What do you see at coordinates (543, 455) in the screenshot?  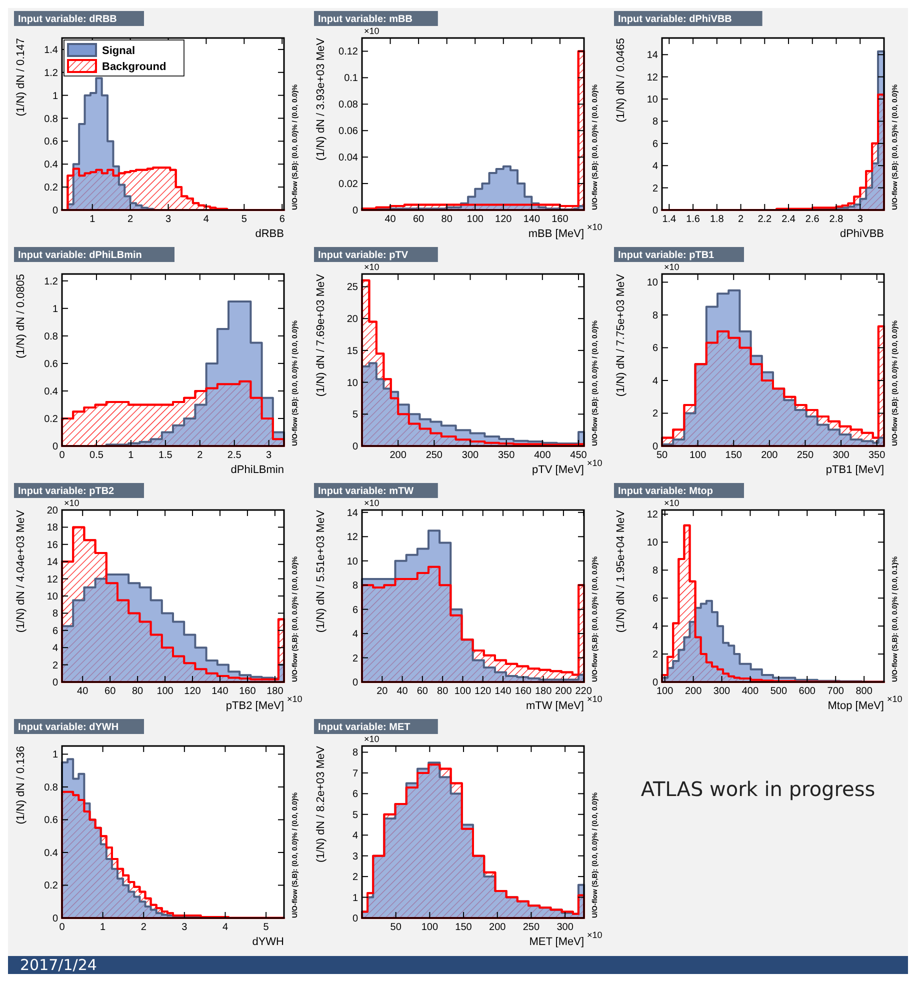 I see `x-tick-label: 400` at bounding box center [543, 455].